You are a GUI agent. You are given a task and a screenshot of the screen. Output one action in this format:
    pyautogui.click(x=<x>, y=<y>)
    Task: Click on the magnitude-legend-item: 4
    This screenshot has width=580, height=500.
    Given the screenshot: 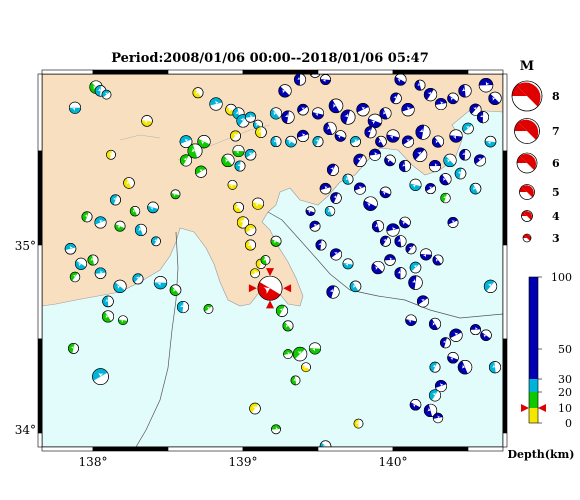 What is the action you would take?
    pyautogui.click(x=540, y=216)
    